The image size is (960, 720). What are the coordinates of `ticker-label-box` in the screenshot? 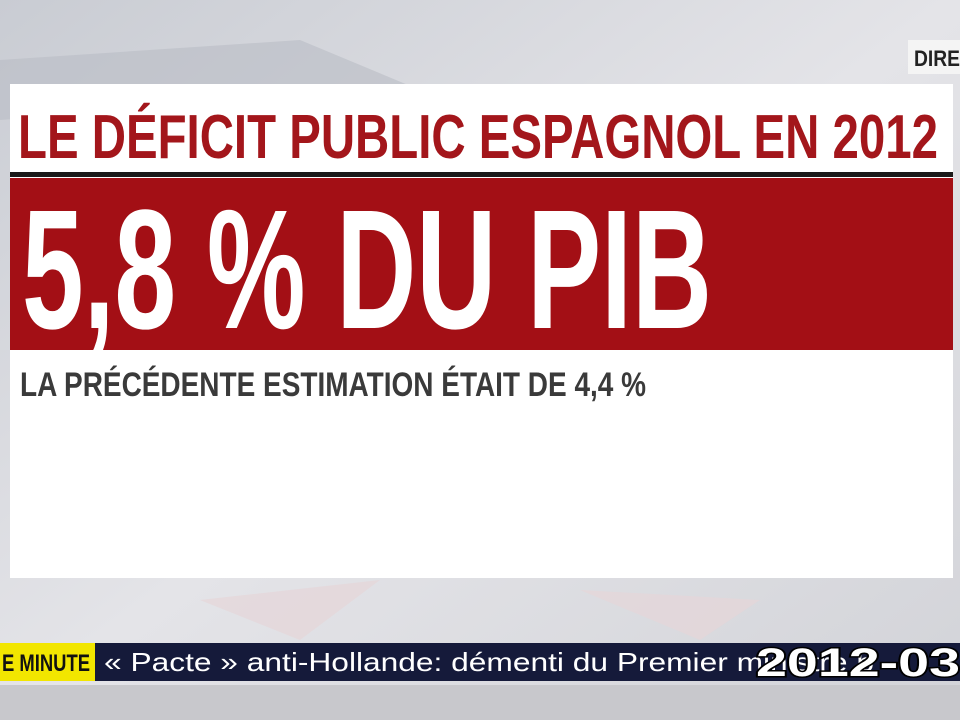 It's located at (47, 662).